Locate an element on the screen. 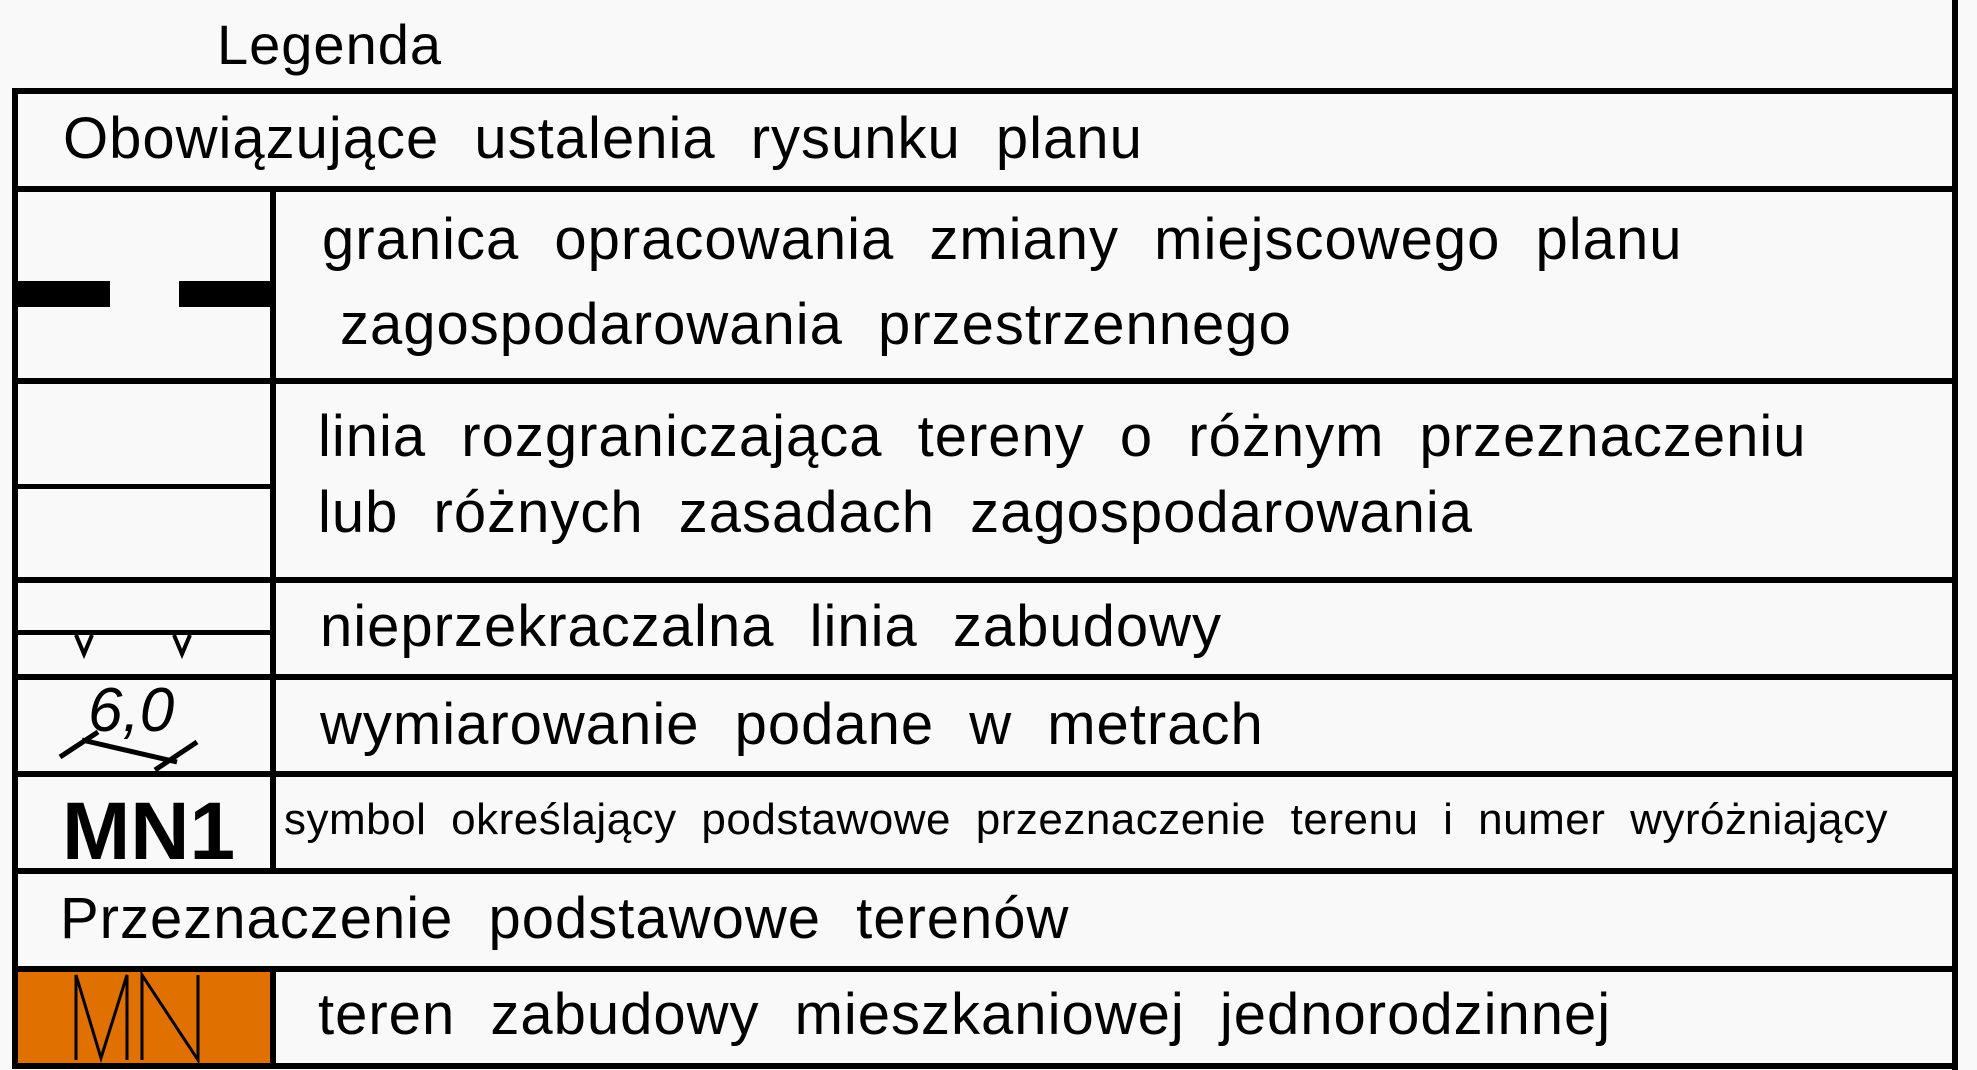  mn-color-swatch is located at coordinates (144, 1018).